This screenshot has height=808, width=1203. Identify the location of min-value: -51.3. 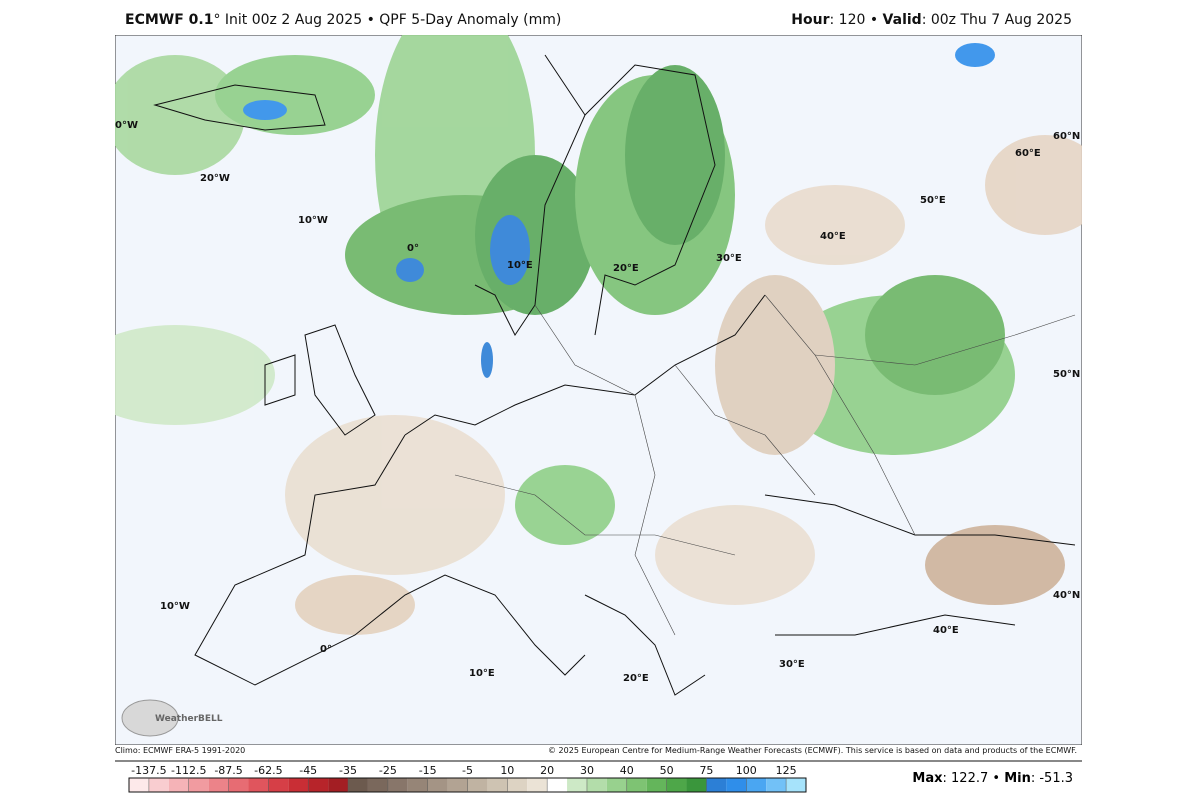
(1056, 778).